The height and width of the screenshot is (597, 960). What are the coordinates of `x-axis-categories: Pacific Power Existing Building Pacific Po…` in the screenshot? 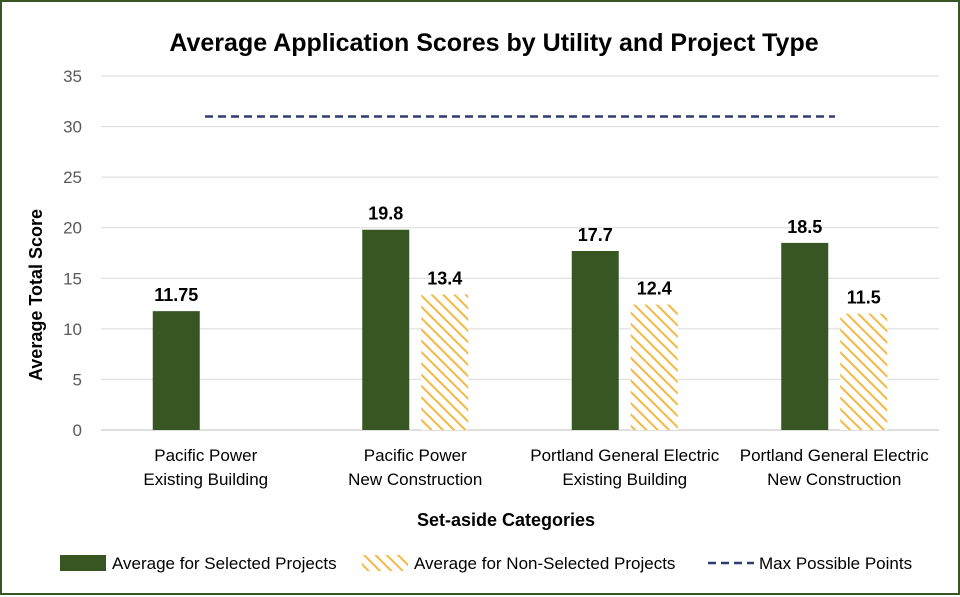 It's located at (536, 467).